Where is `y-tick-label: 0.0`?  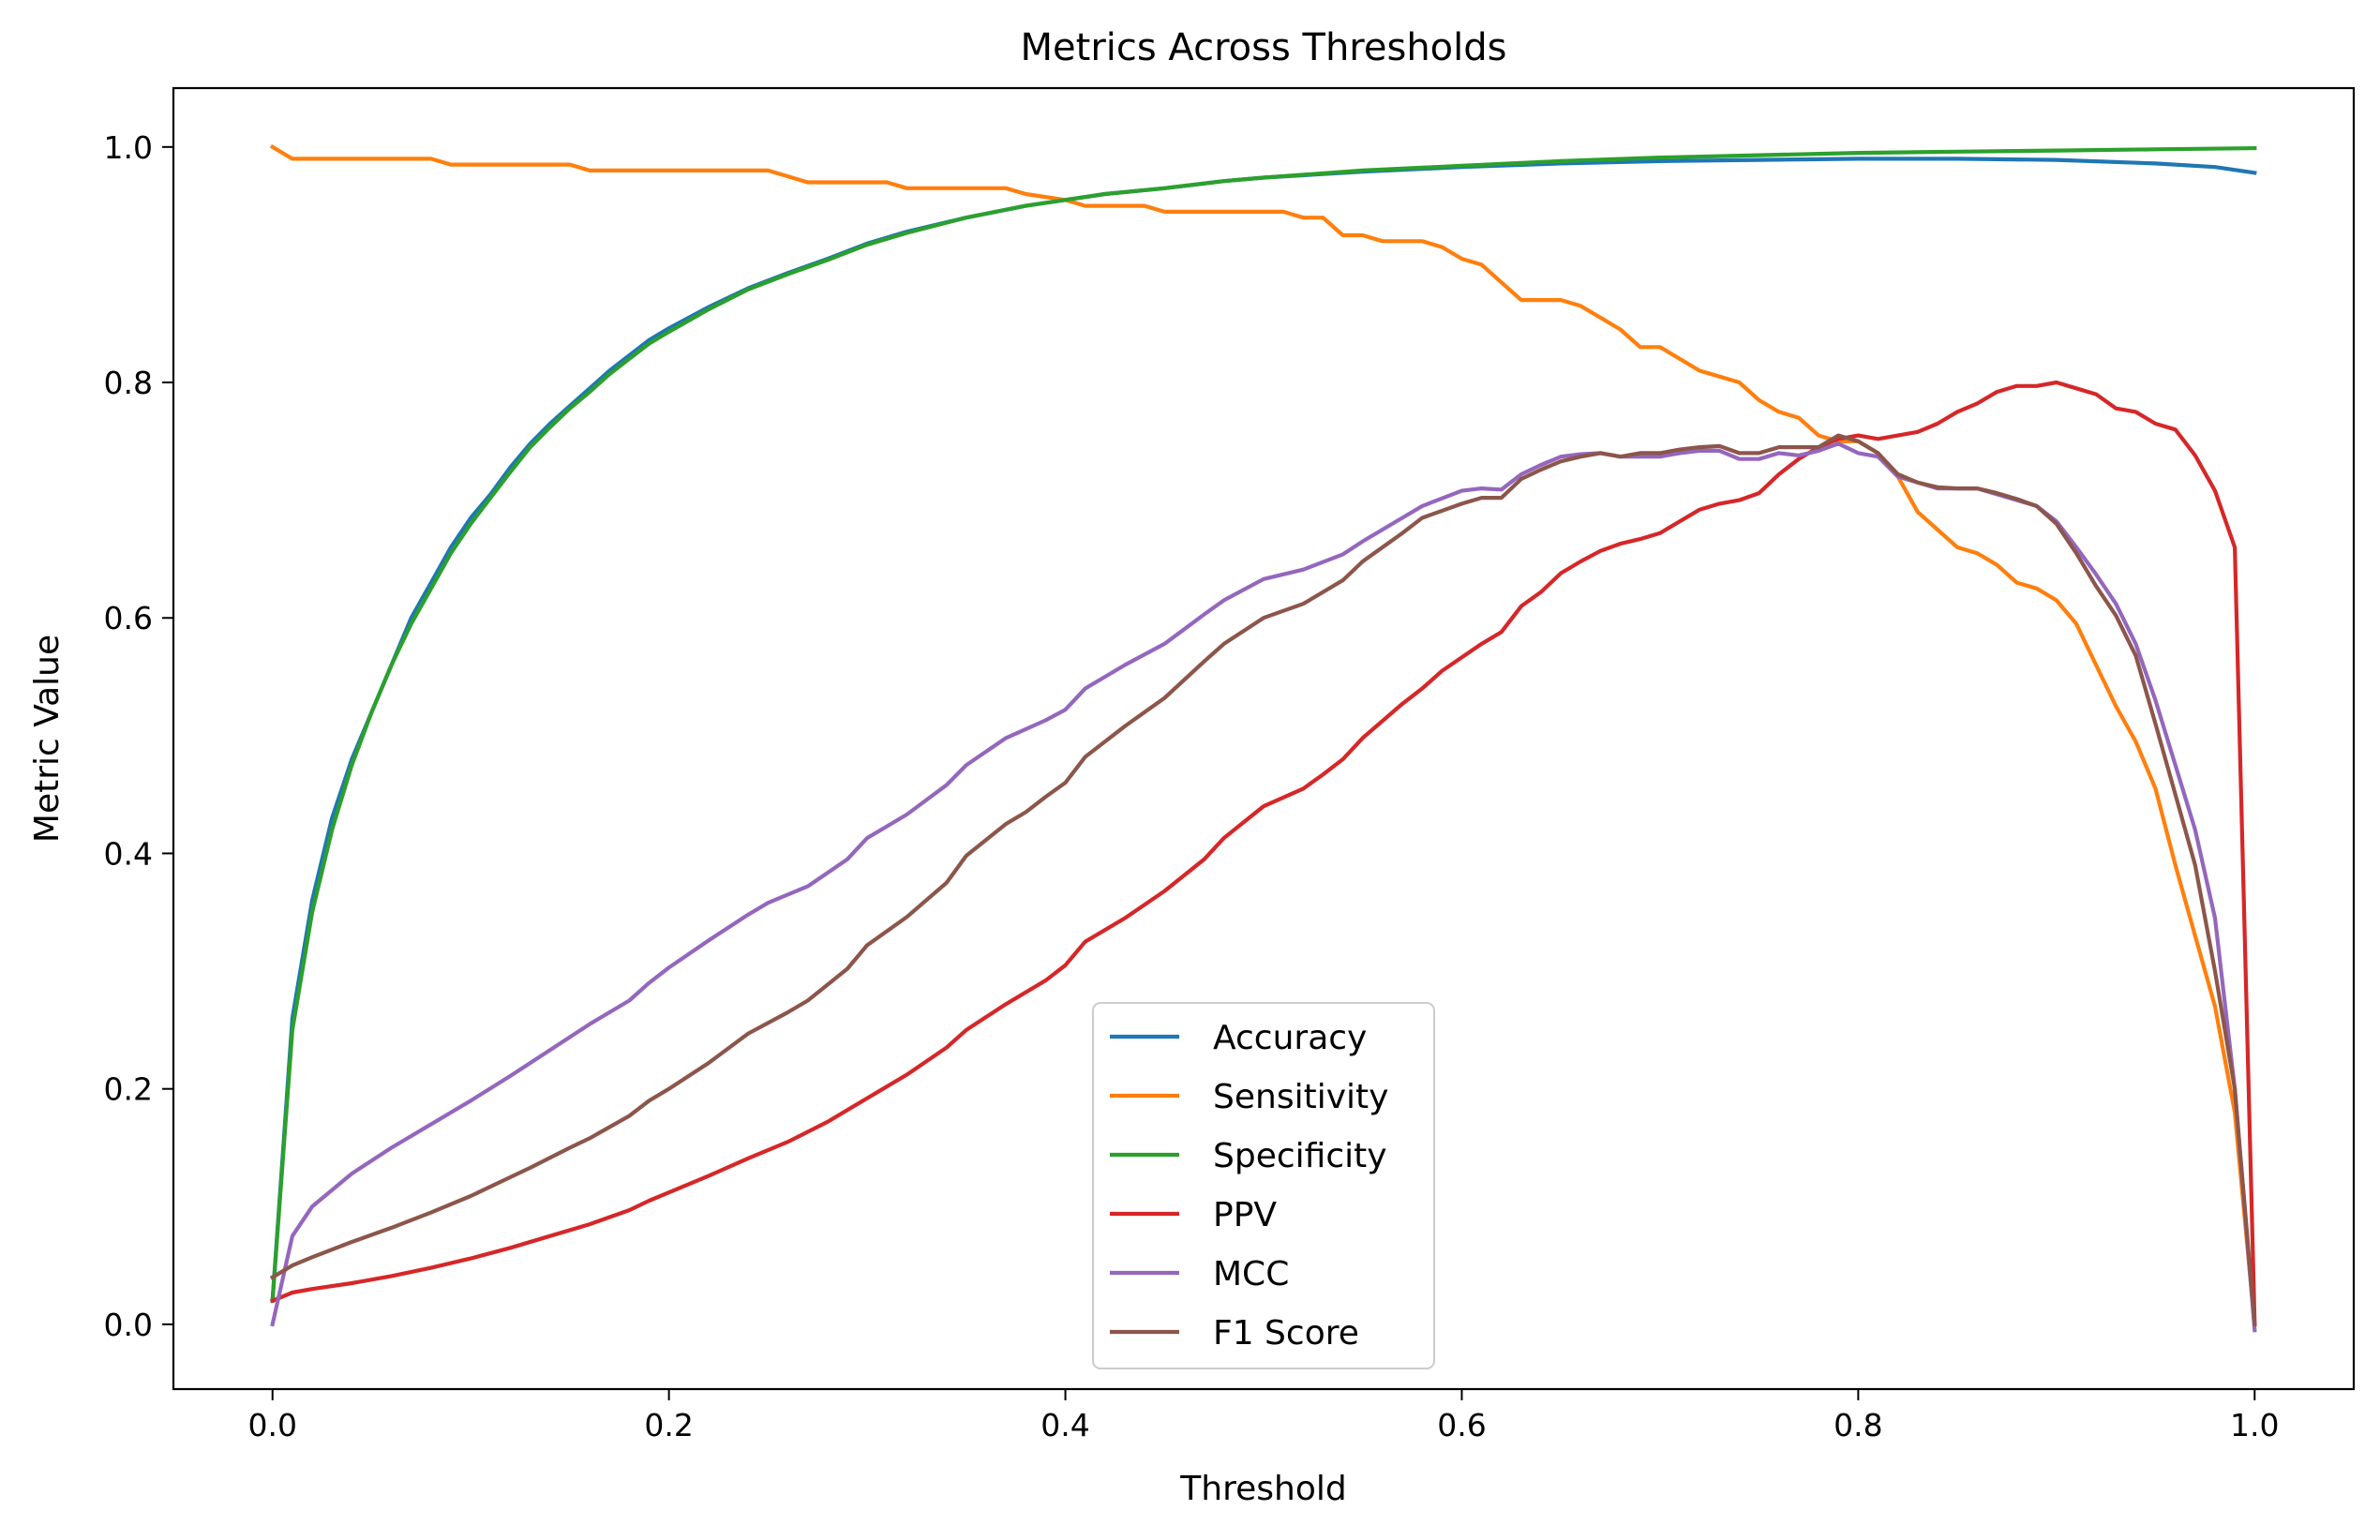 y-tick-label: 0.0 is located at coordinates (128, 1325).